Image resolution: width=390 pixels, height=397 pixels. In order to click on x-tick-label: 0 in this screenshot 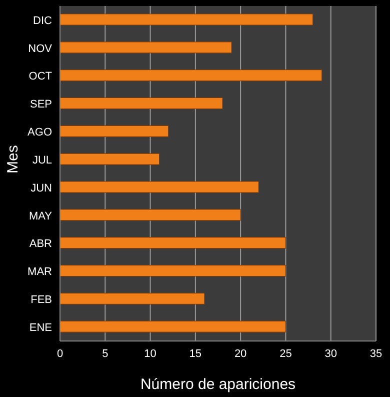, I will do `click(60, 354)`.